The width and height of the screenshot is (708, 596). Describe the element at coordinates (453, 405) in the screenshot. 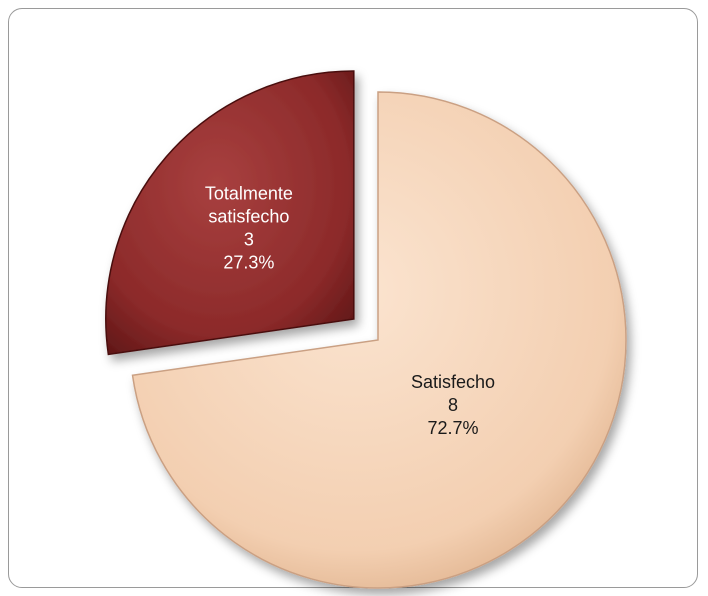

I see `slice-label-satisfecho: Satisfecho 8 72.7%` at that location.